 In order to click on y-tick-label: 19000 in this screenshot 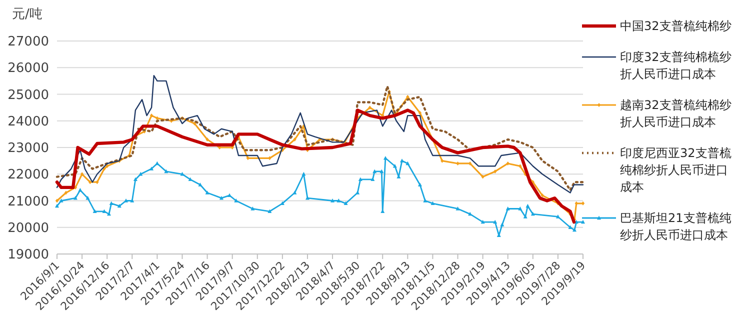, I will do `click(28, 255)`.